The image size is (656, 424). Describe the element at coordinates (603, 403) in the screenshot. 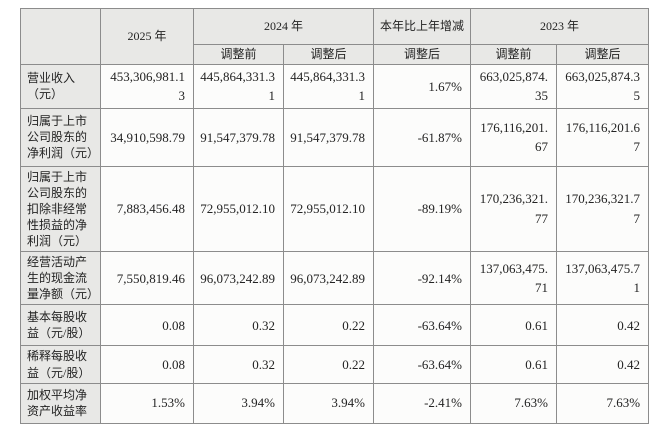

I see `cell-2023-after: 7.63%` at that location.